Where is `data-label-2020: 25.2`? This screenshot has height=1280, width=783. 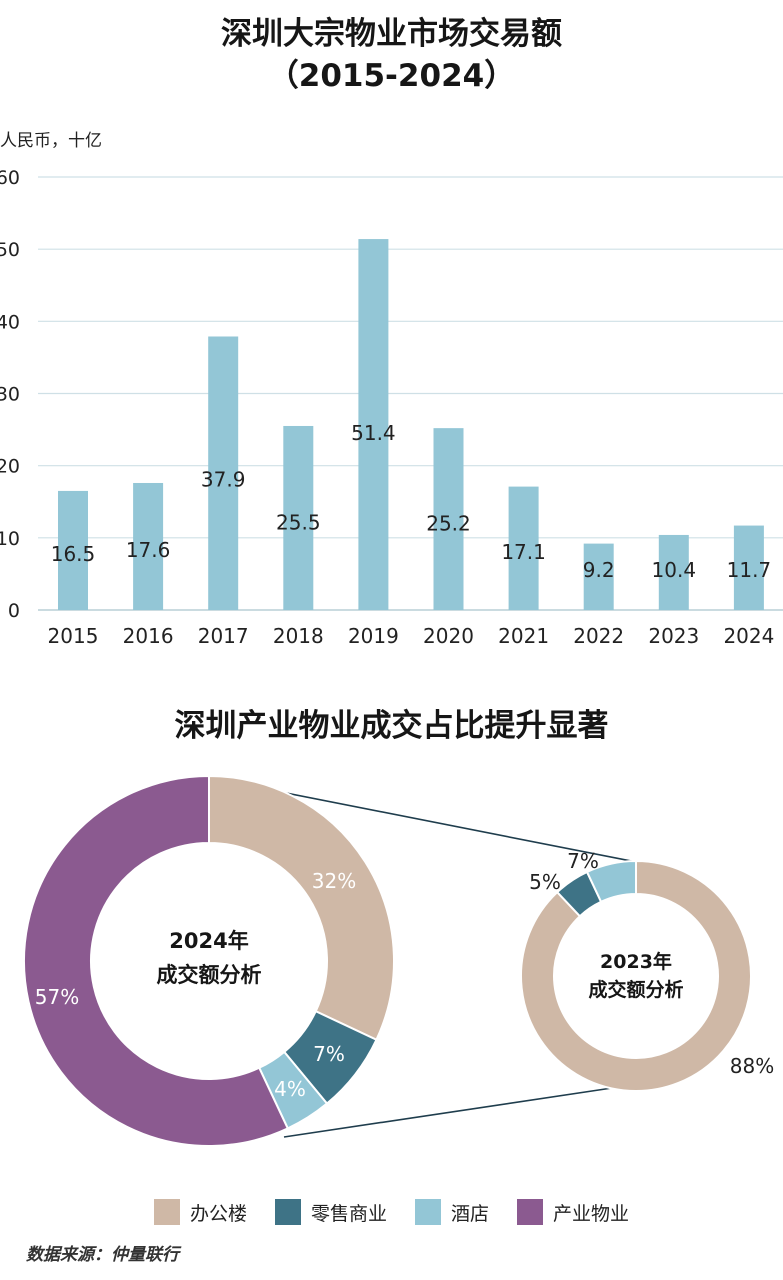 data-label-2020: 25.2 is located at coordinates (448, 524).